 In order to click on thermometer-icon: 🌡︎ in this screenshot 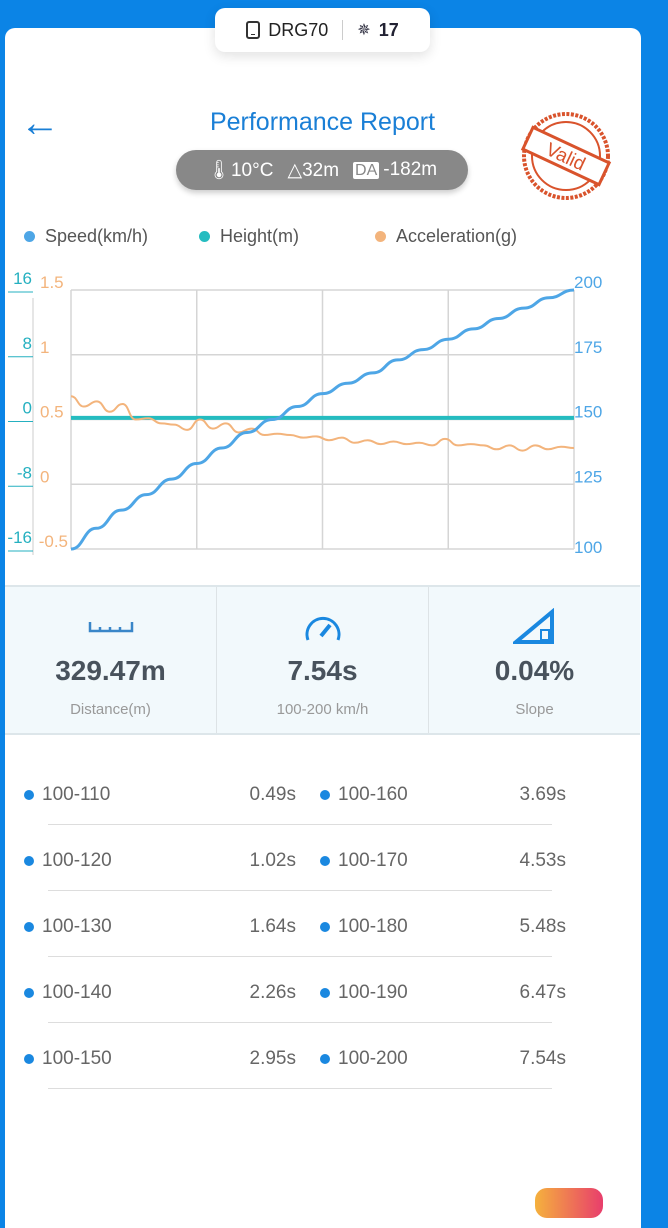, I will do `click(218, 170)`.